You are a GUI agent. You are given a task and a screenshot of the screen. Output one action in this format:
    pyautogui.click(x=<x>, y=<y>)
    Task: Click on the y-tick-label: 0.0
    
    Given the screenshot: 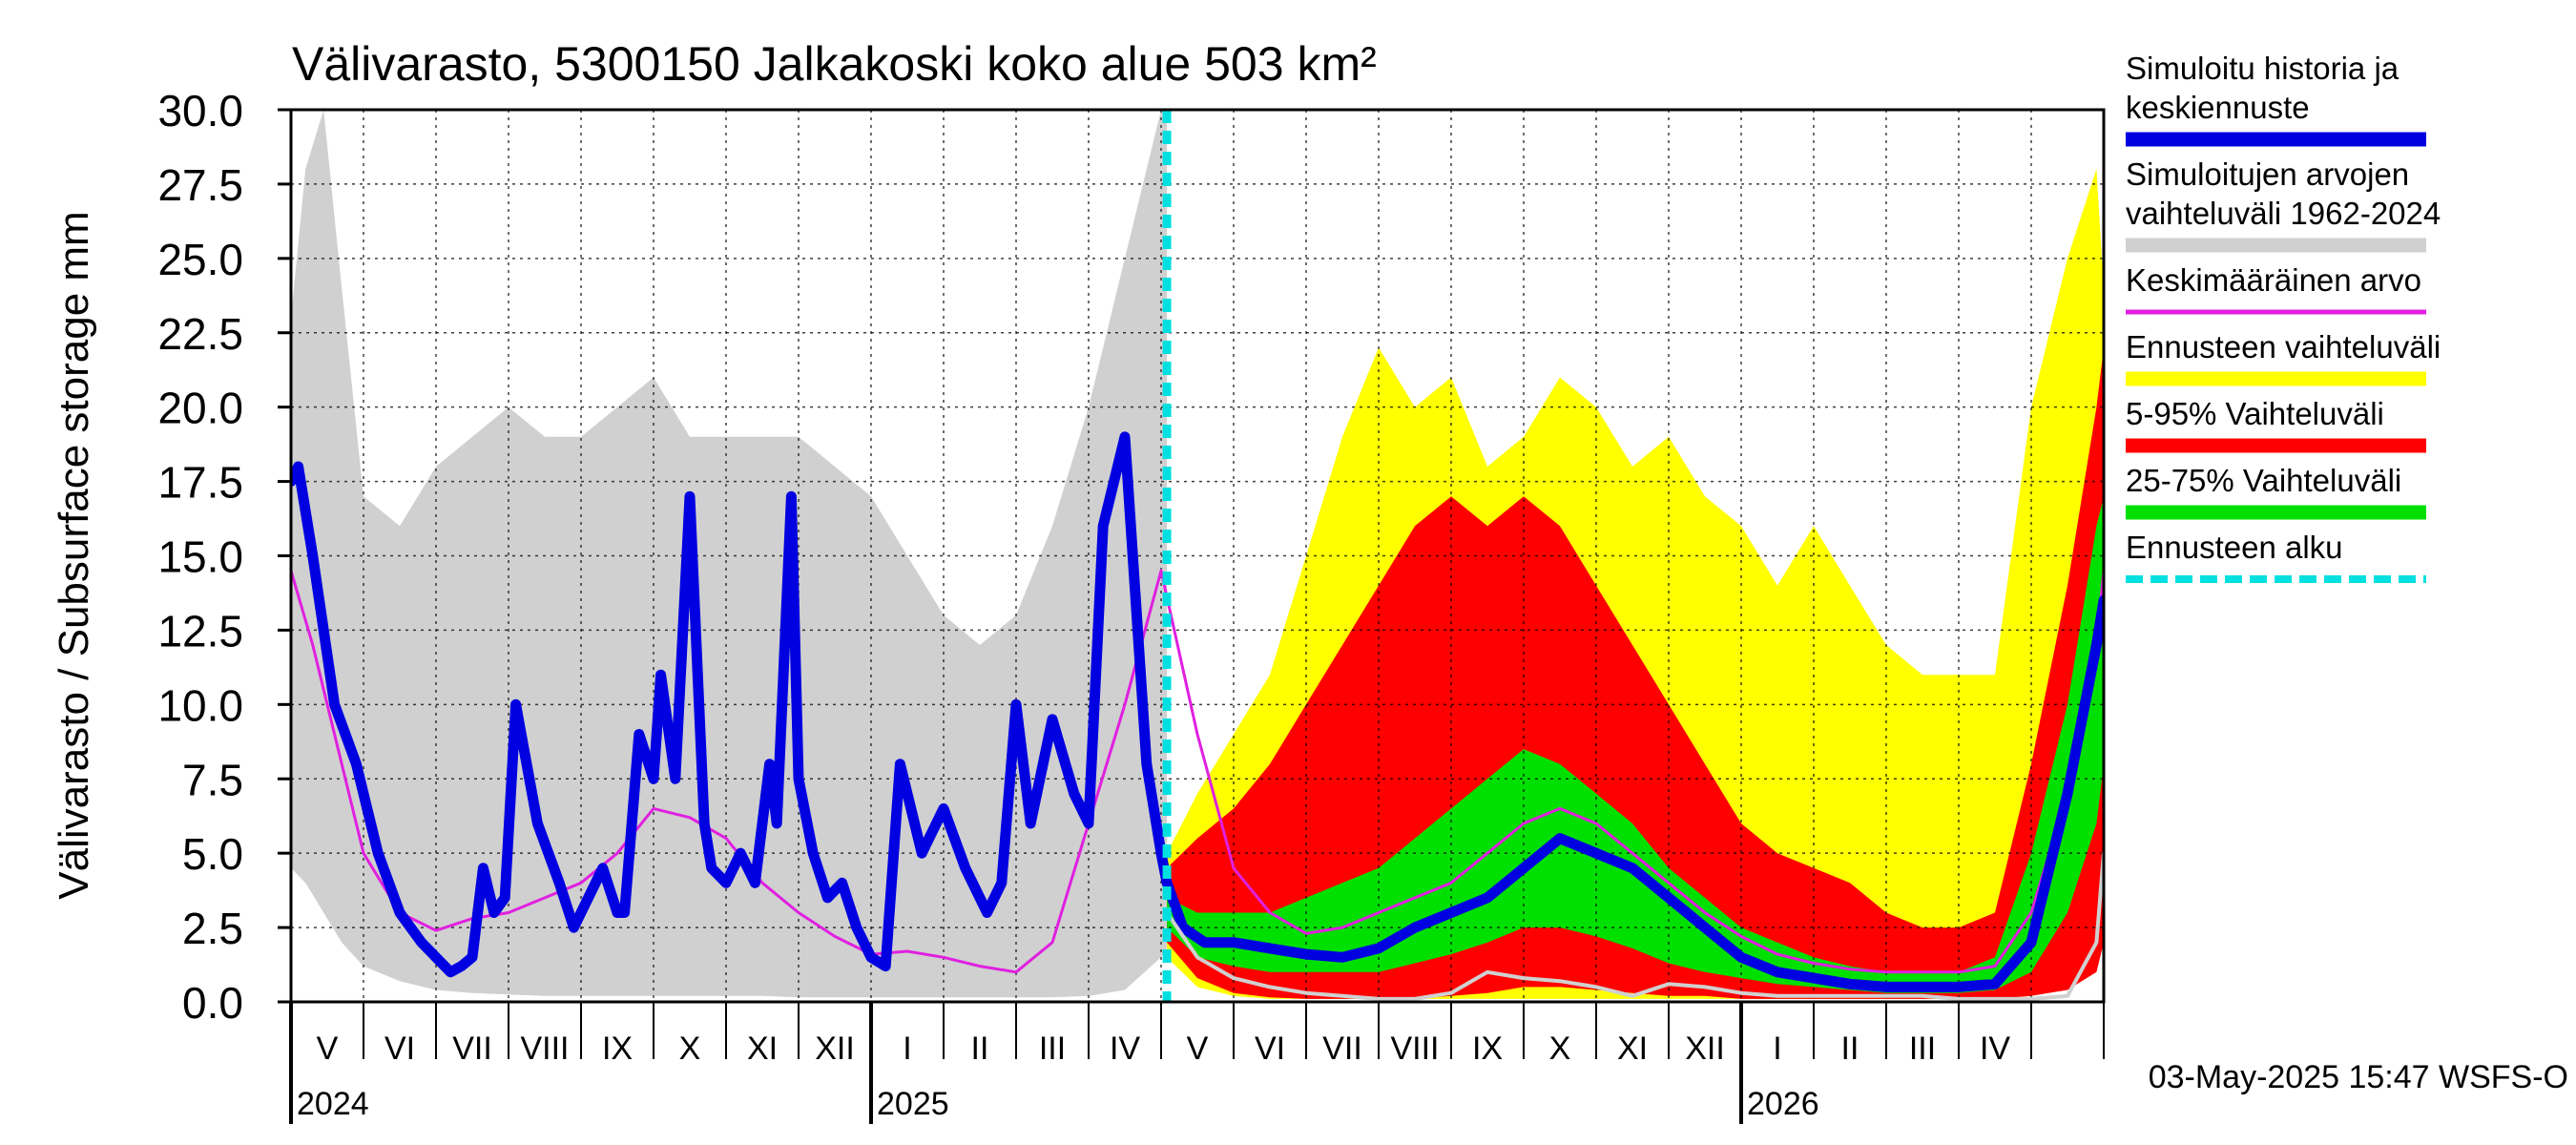 What is the action you would take?
    pyautogui.click(x=212, y=1003)
    